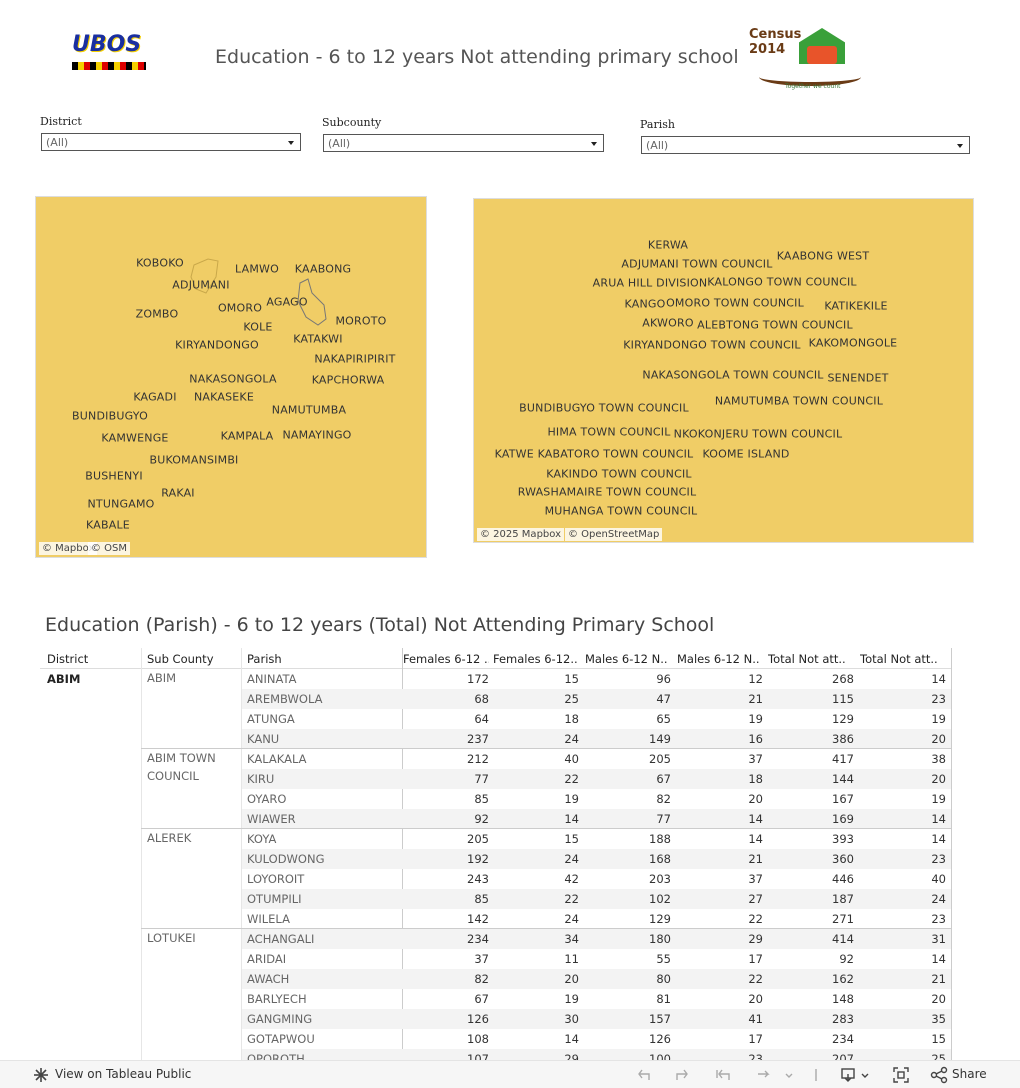 The width and height of the screenshot is (1020, 1088). What do you see at coordinates (663, 799) in the screenshot?
I see `value-cell: 82` at bounding box center [663, 799].